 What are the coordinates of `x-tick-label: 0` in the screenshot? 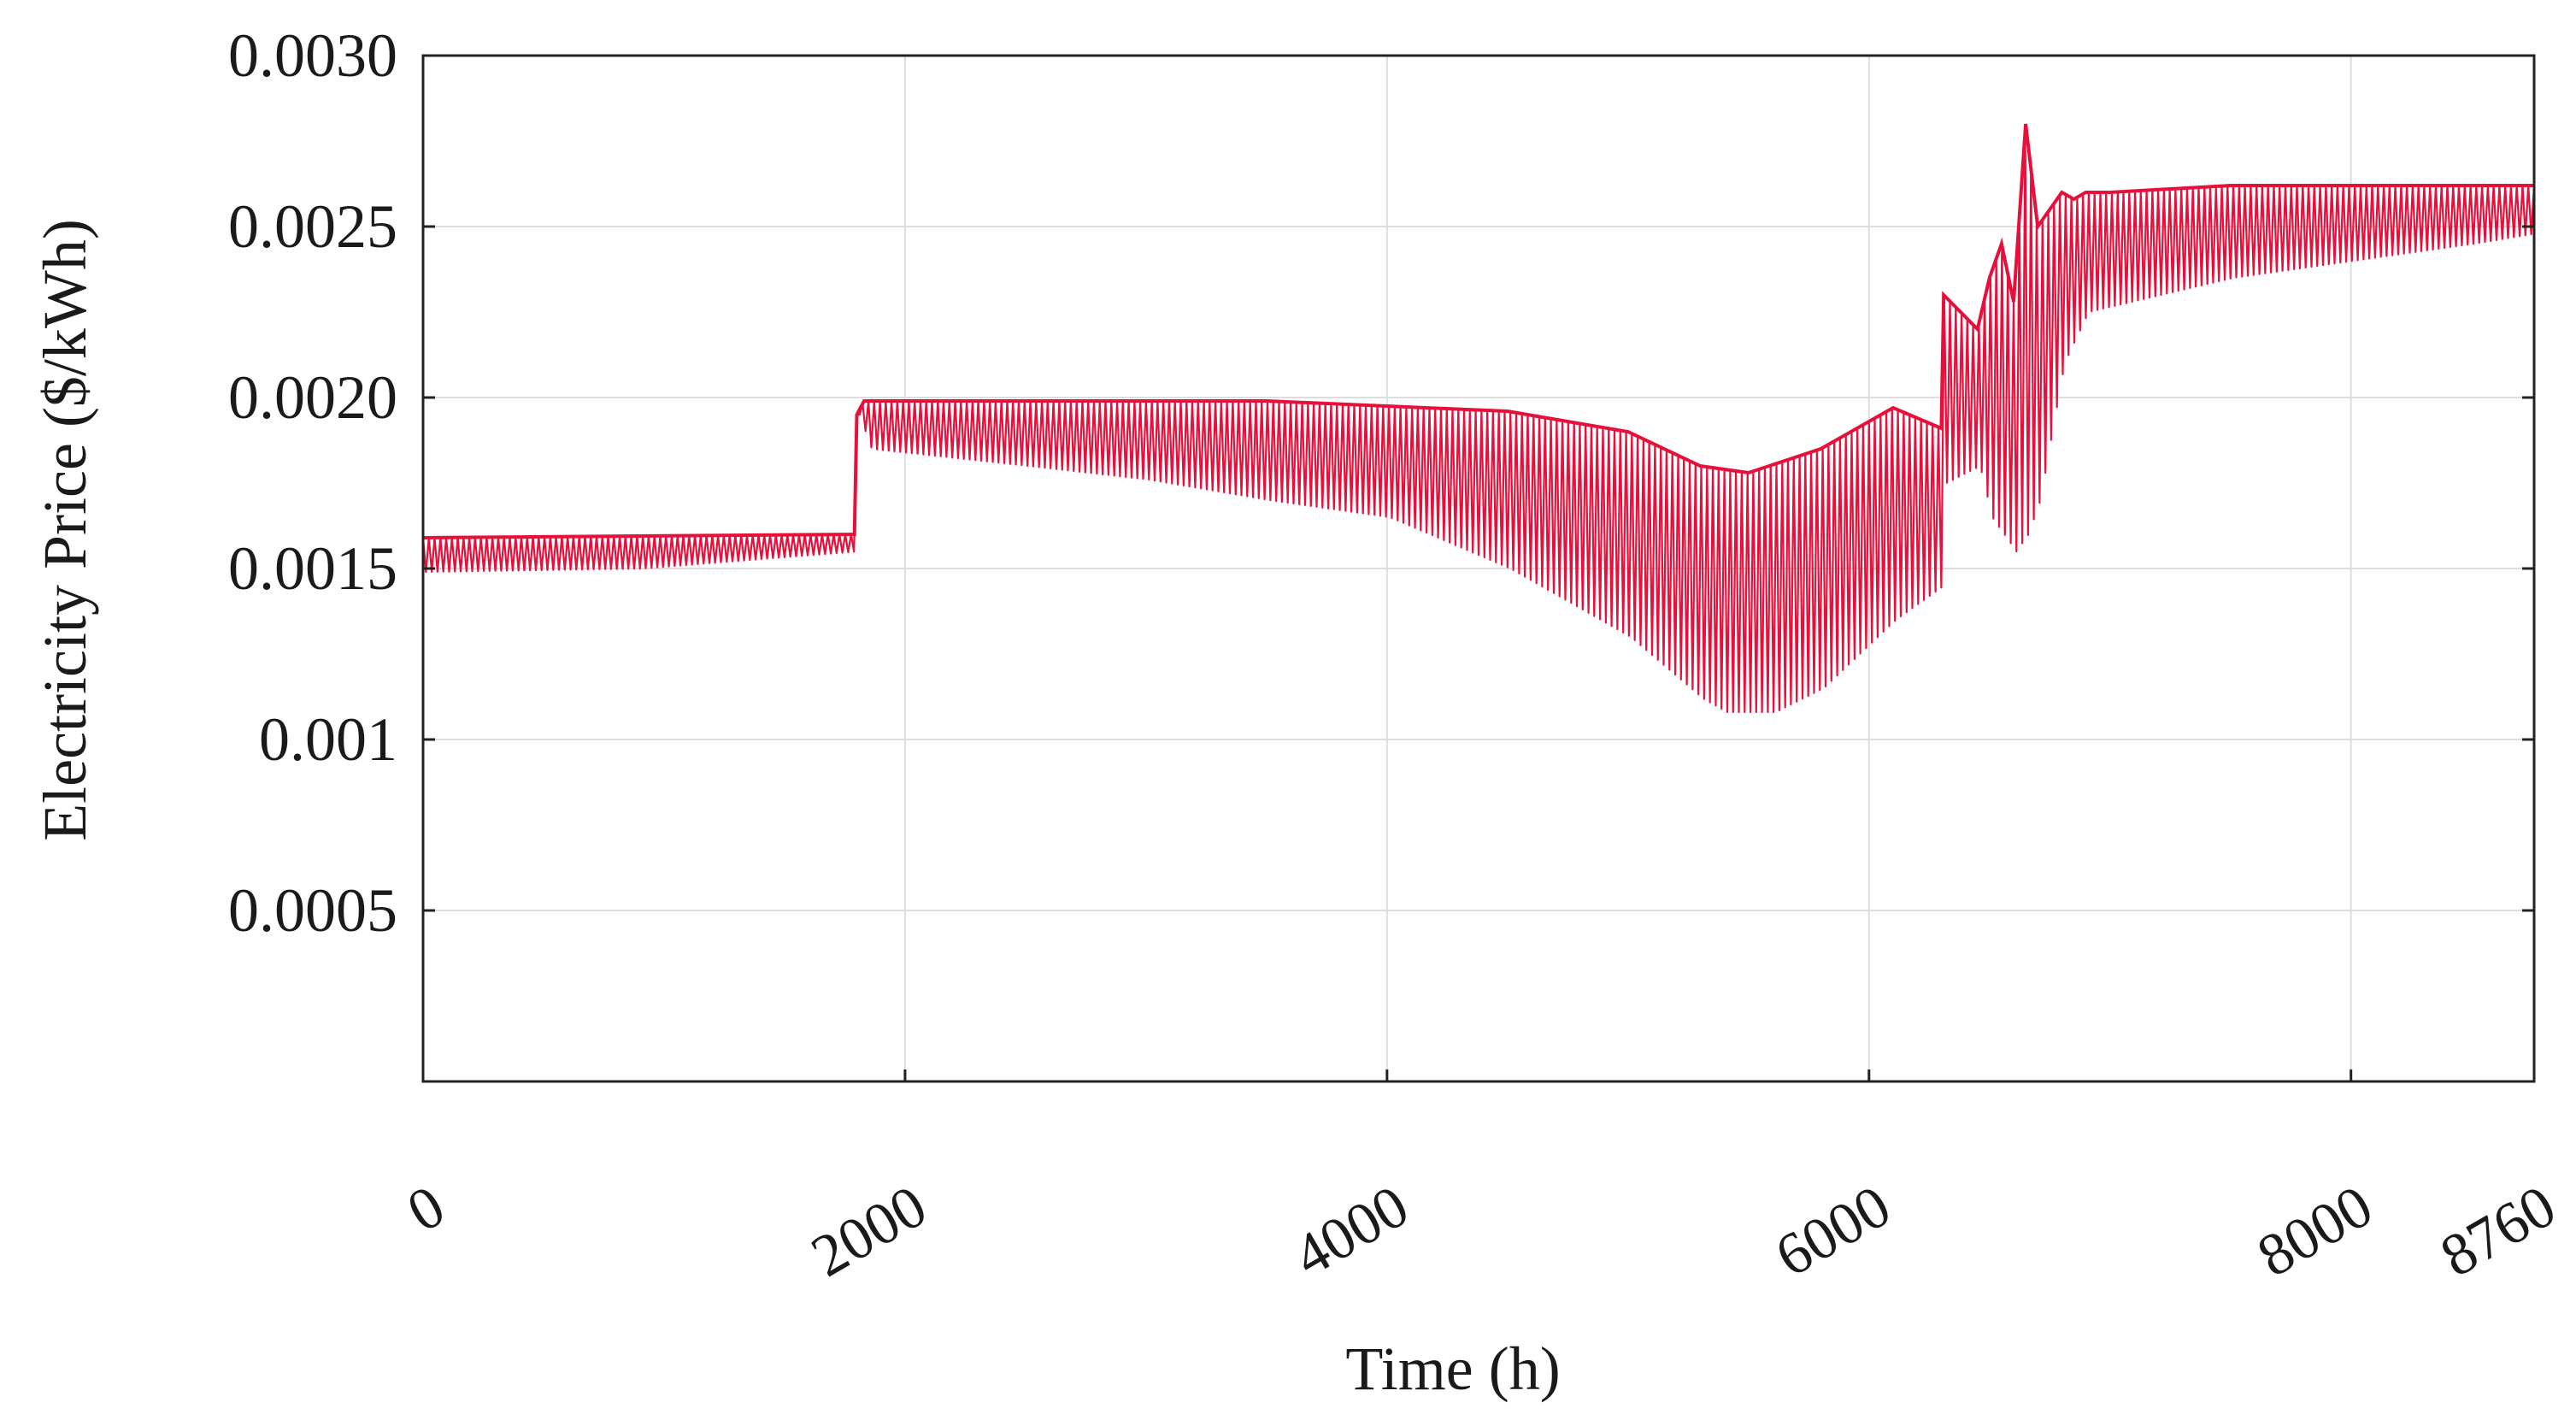 It's located at (426, 1209).